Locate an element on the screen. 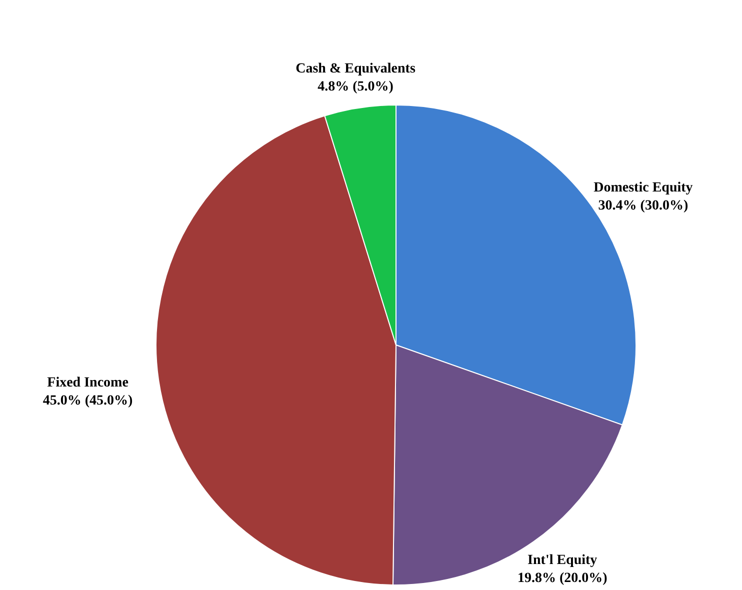 Image resolution: width=742 pixels, height=590 pixels. data-label: 19.8% (20.0%) is located at coordinates (562, 578).